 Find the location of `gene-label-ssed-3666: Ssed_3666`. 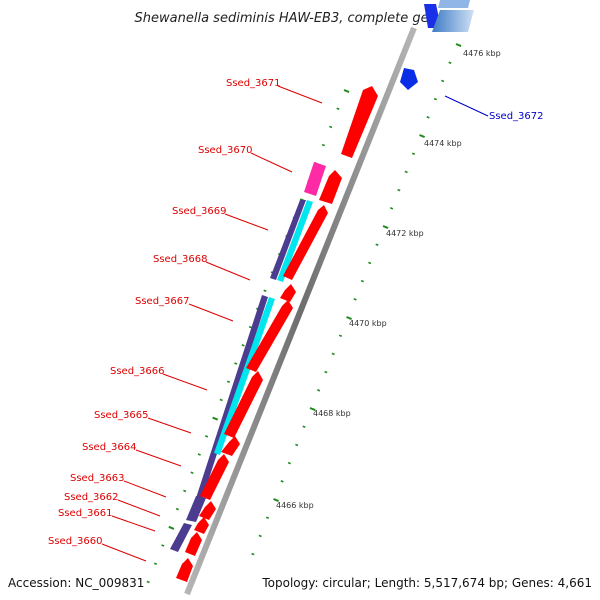

gene-label-ssed-3666: Ssed_3666 is located at coordinates (137, 371).